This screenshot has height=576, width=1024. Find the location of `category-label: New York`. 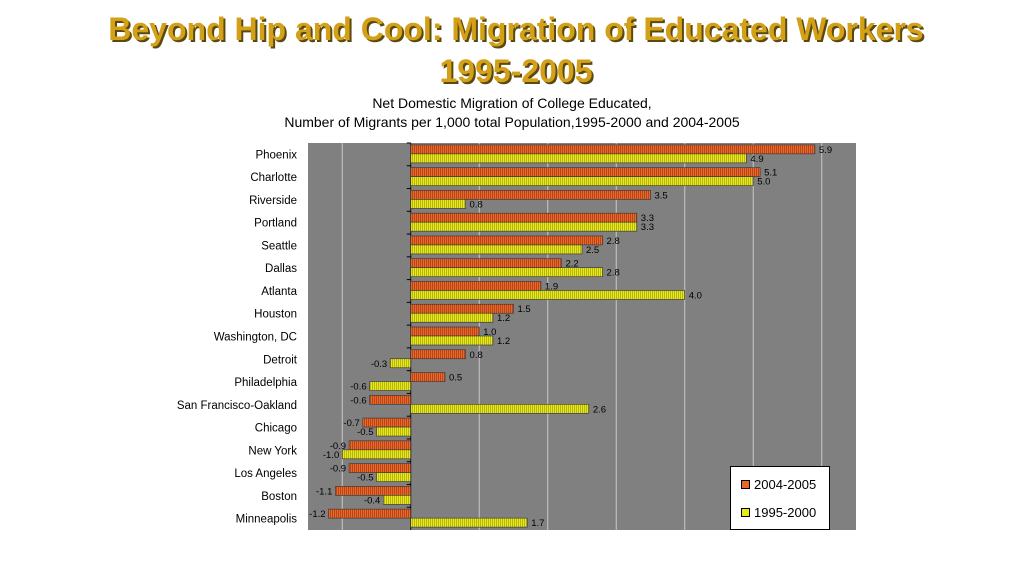

category-label: New York is located at coordinates (272, 451).